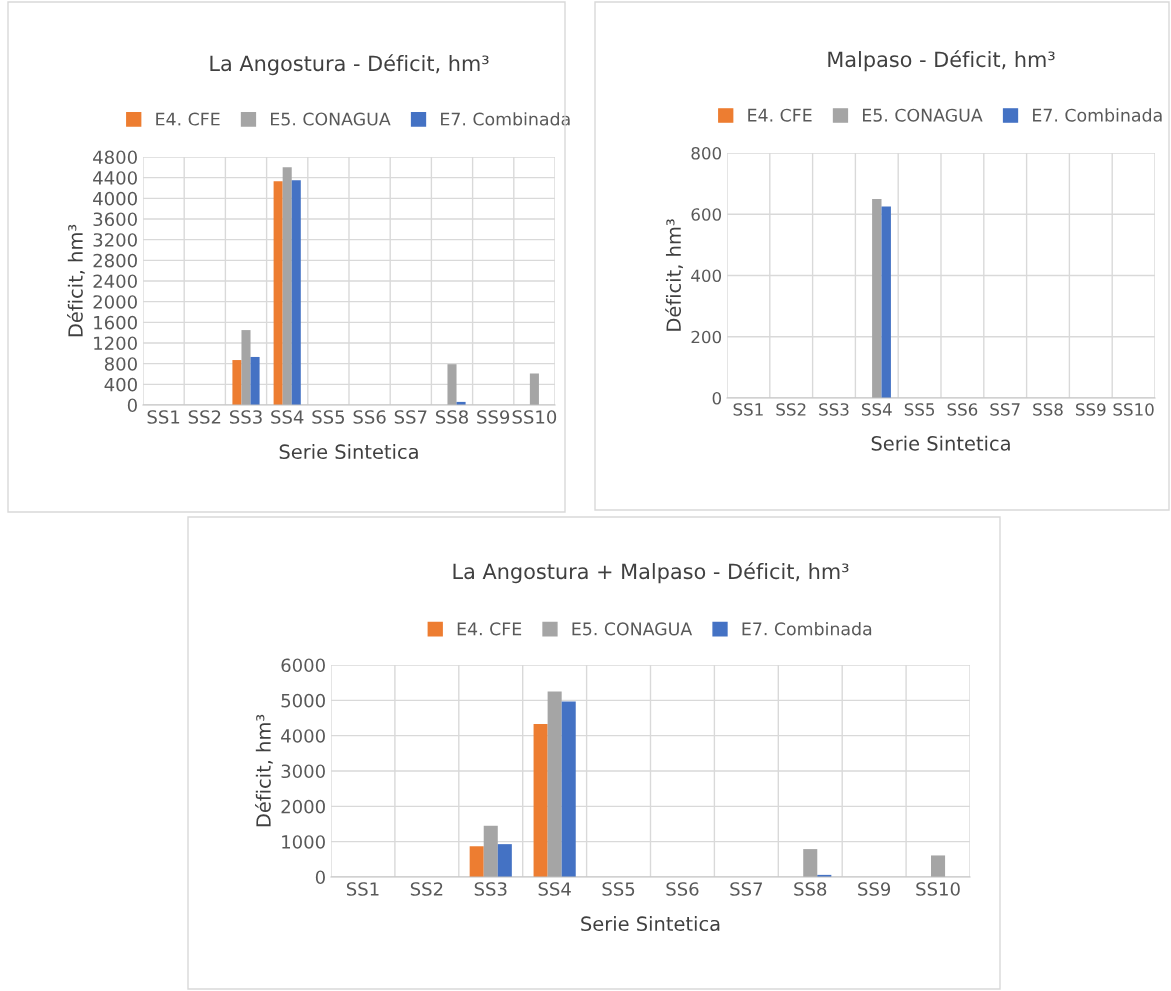 Image resolution: width=1171 pixels, height=991 pixels. What do you see at coordinates (115, 260) in the screenshot?
I see `y-tick-label: 2800` at bounding box center [115, 260].